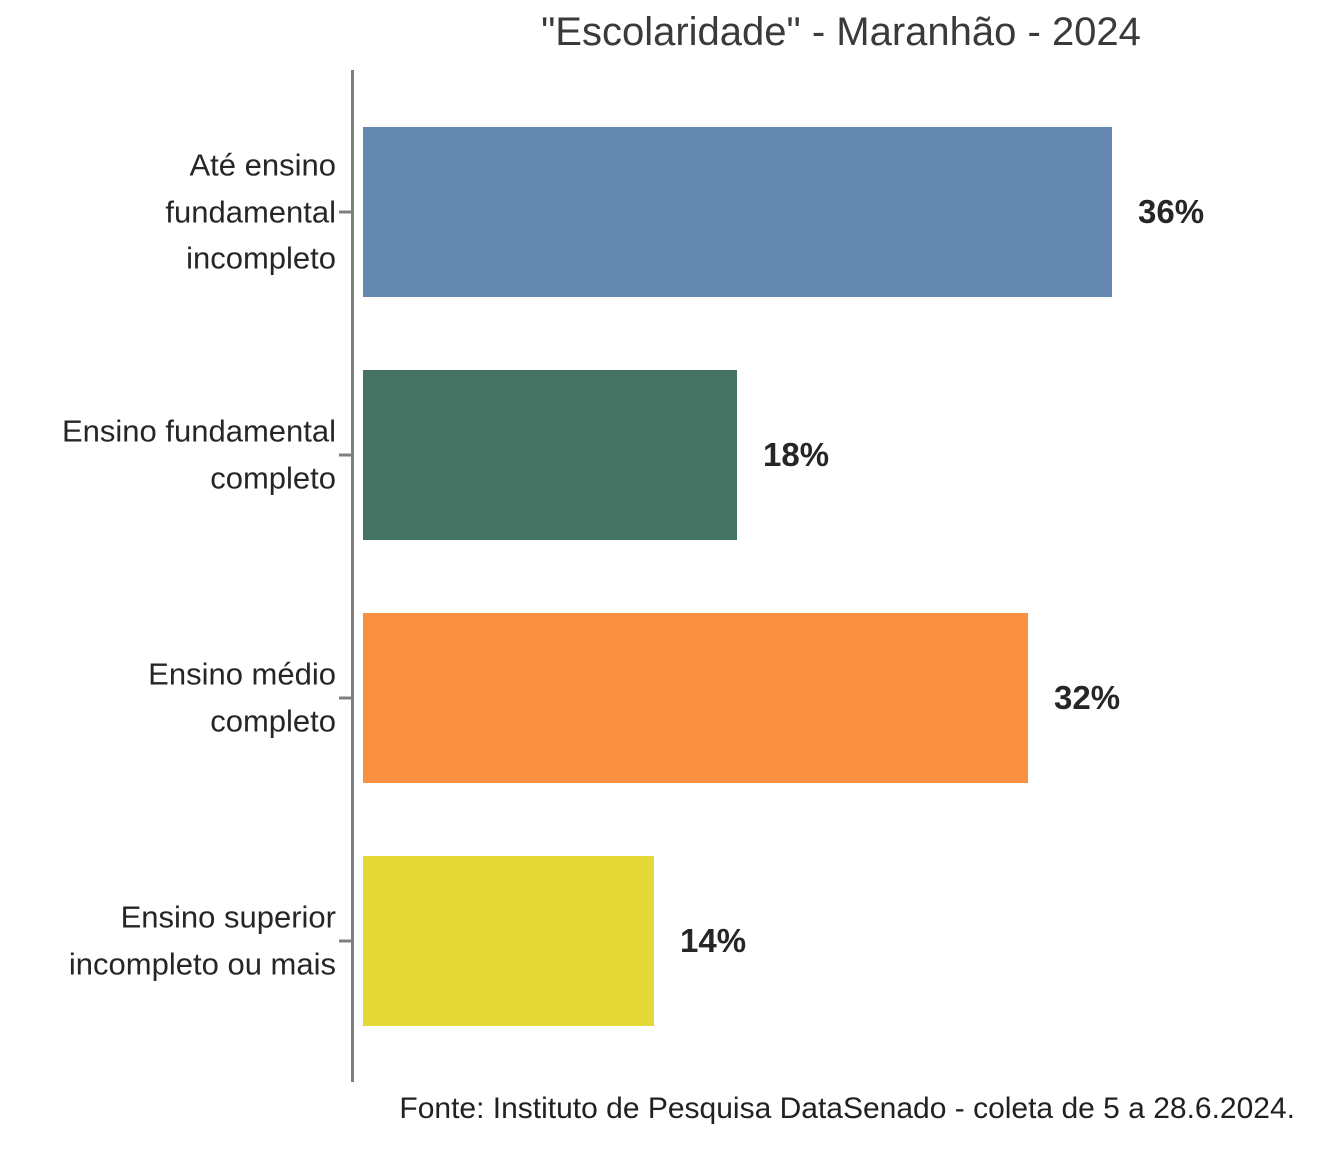  I want to click on value-label: 18%, so click(796, 454).